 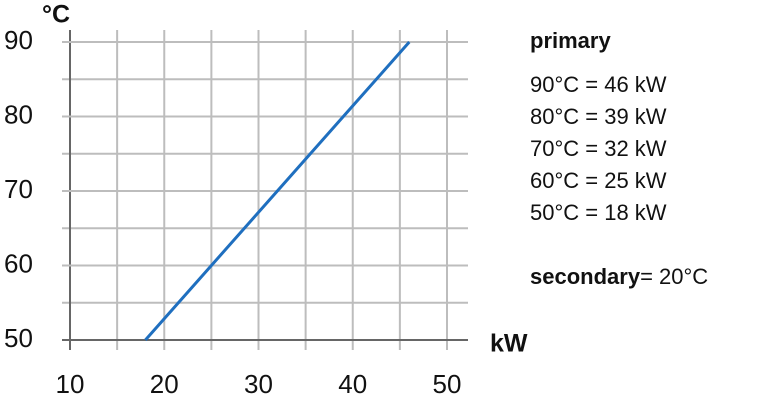 What do you see at coordinates (585, 276) in the screenshot?
I see `secondary-label: secondary` at bounding box center [585, 276].